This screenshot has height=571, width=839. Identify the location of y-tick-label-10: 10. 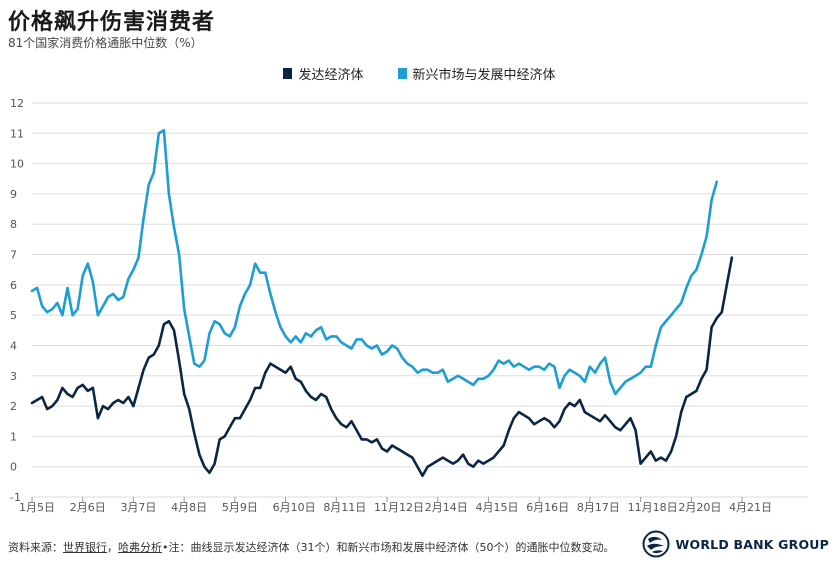
(17, 164).